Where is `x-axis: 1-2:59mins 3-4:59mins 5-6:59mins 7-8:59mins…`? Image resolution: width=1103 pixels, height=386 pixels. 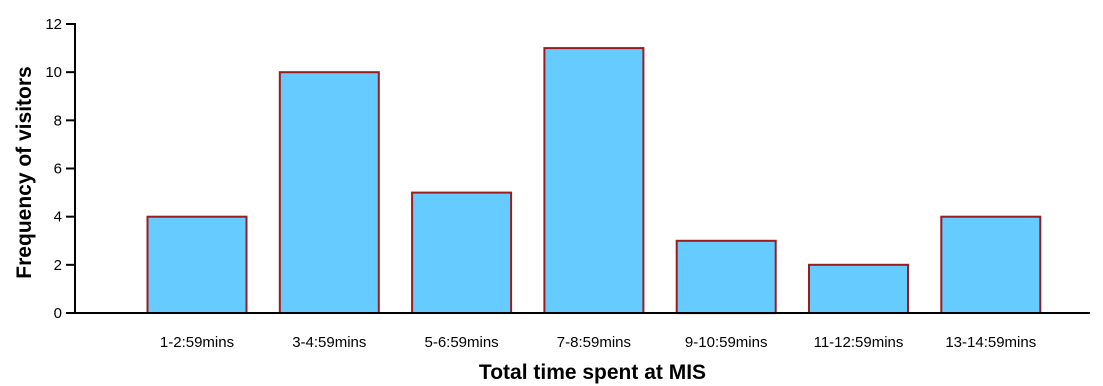
x-axis: 1-2:59mins 3-4:59mins 5-6:59mins 7-8:59mins… is located at coordinates (582, 331).